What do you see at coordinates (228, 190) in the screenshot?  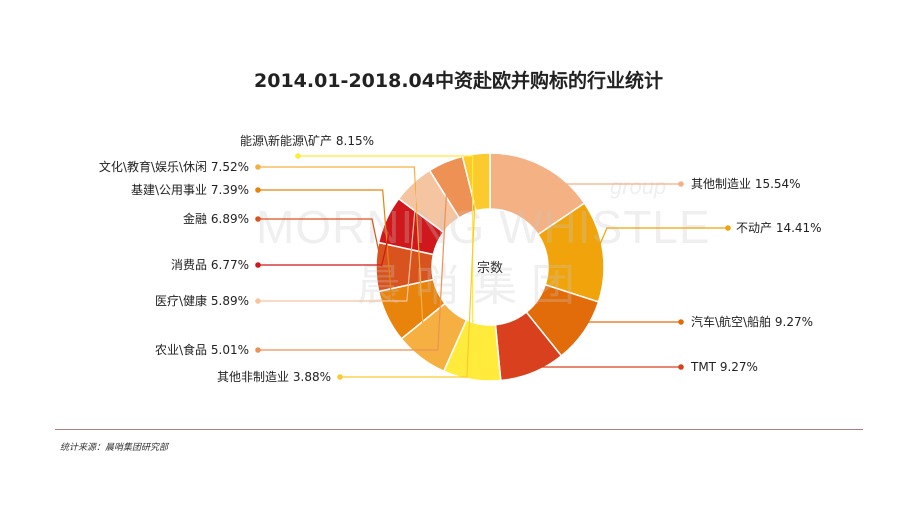 I see `slice-value-label: 7.39%` at bounding box center [228, 190].